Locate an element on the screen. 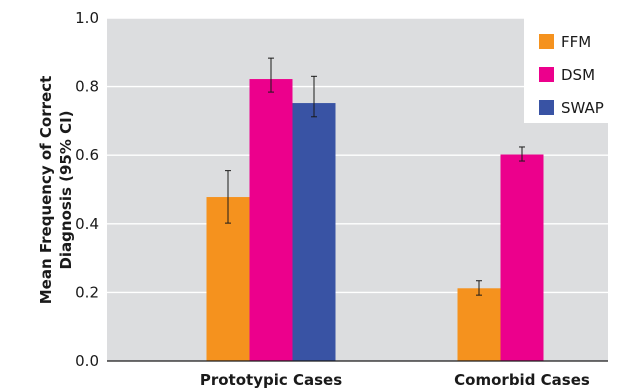 The height and width of the screenshot is (389, 626). y-tick-label: 0.8 is located at coordinates (87, 87).